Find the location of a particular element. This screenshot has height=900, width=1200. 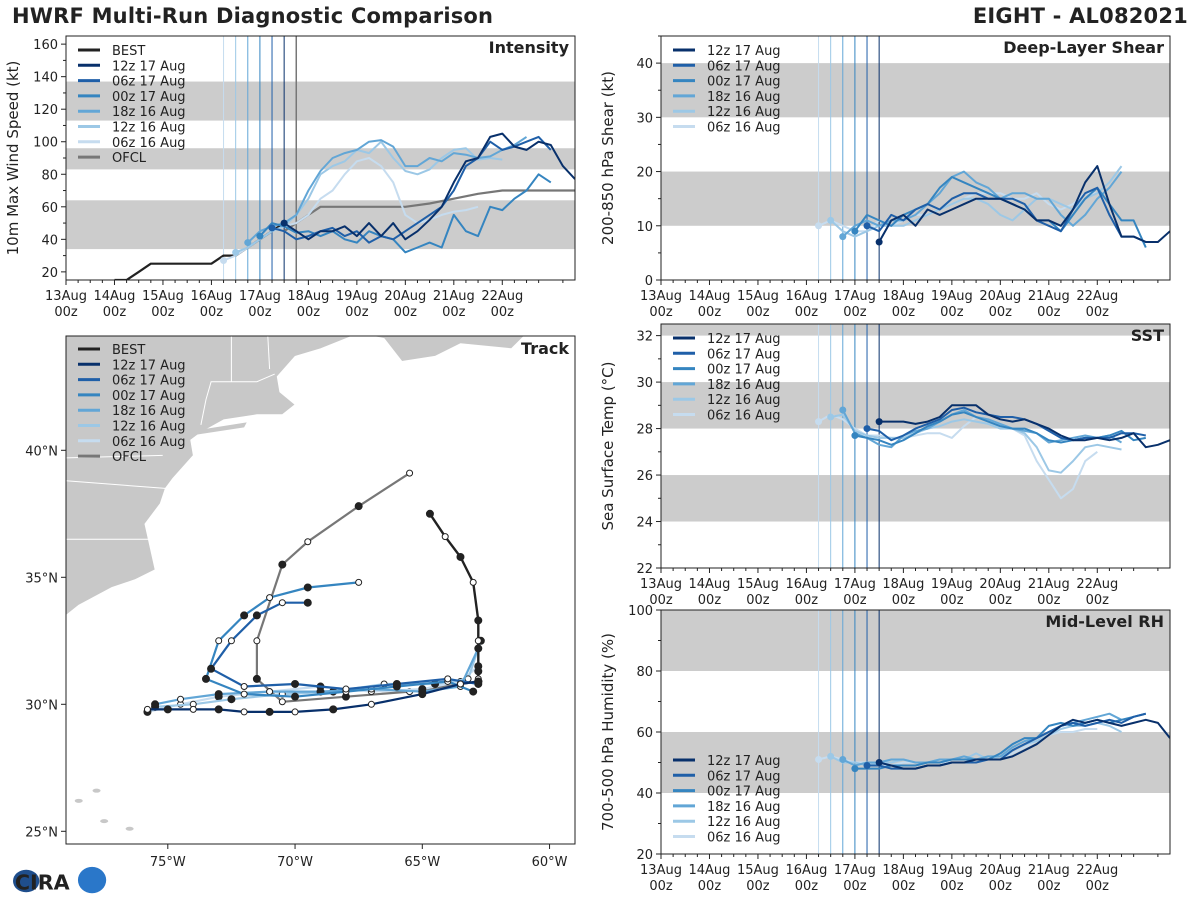

shear-ytick-label: 30 is located at coordinates (644, 118).